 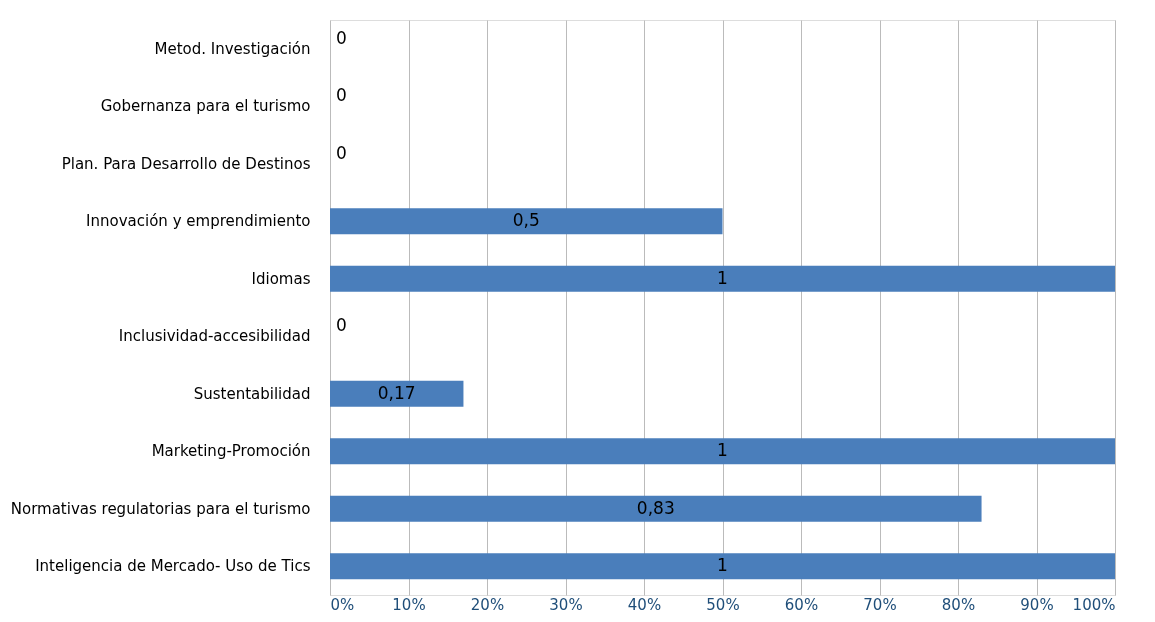 I want to click on x-tick-label: 10%, so click(x=409, y=604).